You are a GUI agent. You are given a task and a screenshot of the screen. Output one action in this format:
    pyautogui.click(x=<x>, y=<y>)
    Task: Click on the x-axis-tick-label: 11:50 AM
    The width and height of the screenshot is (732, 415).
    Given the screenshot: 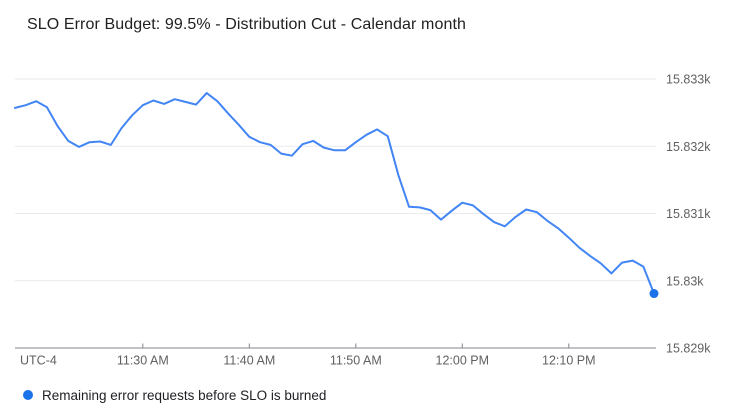 What is the action you would take?
    pyautogui.click(x=356, y=361)
    